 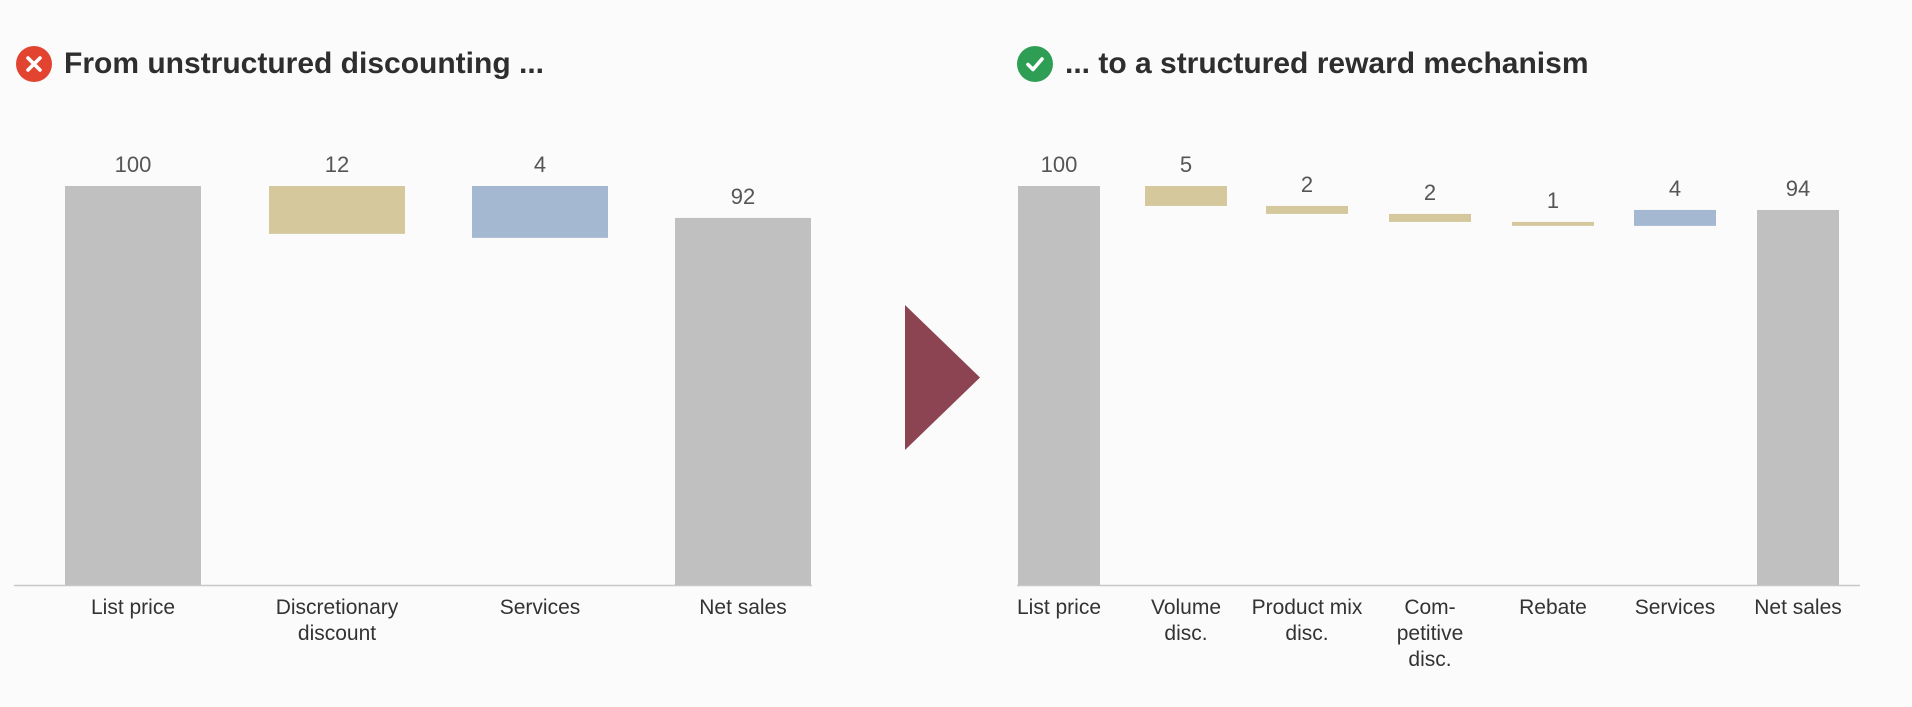 What do you see at coordinates (1307, 184) in the screenshot?
I see `value-label-product-mix-disc: 2` at bounding box center [1307, 184].